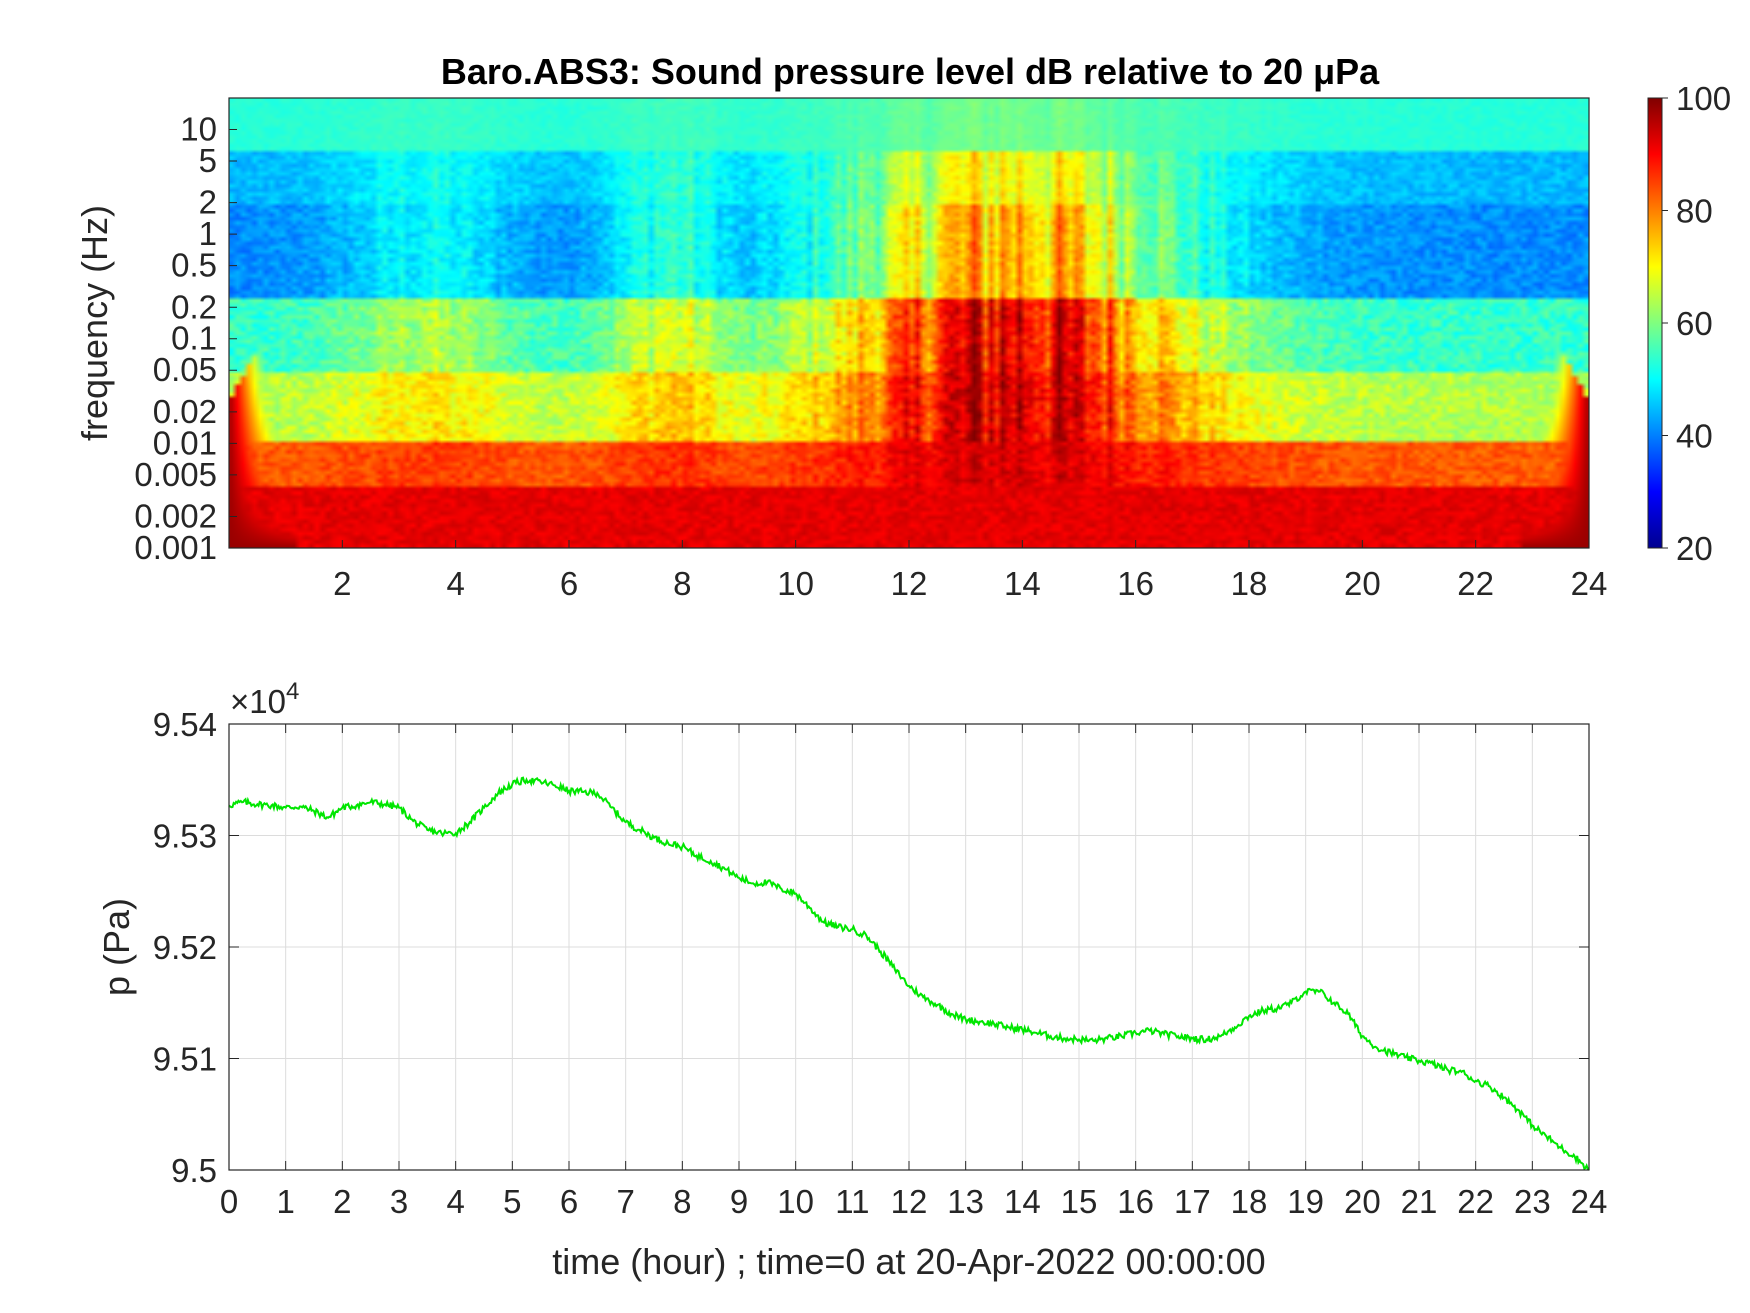 The height and width of the screenshot is (1313, 1750). I want to click on spectrogram-x-tick-label: 12, so click(909, 583).